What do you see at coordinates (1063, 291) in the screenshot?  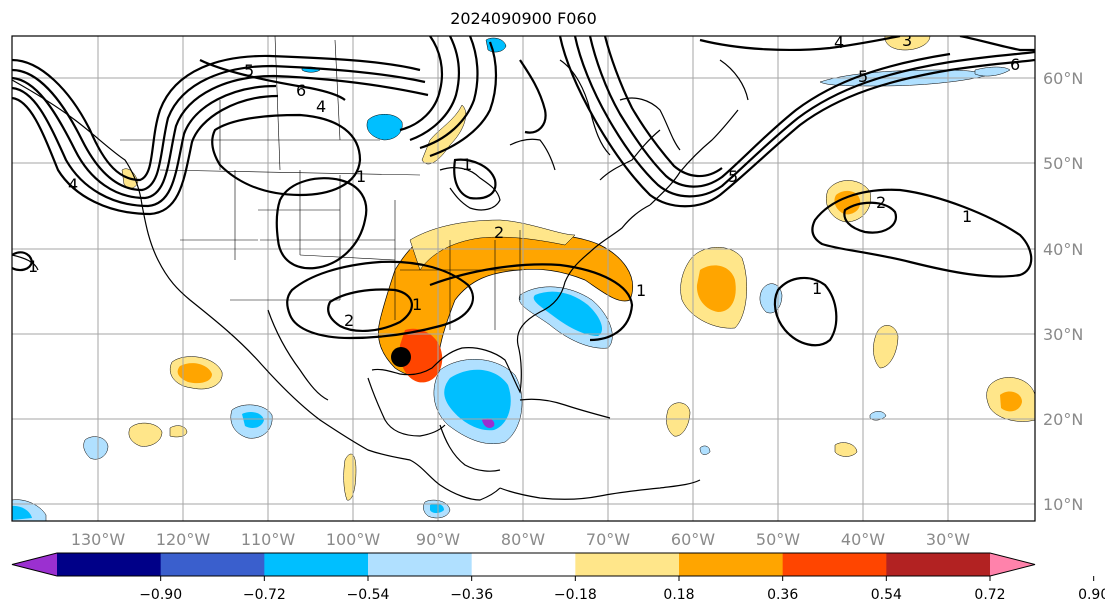 I see `latitude-axis: 60°N 50°N 40°N 30°N 20°N 10°N` at bounding box center [1063, 291].